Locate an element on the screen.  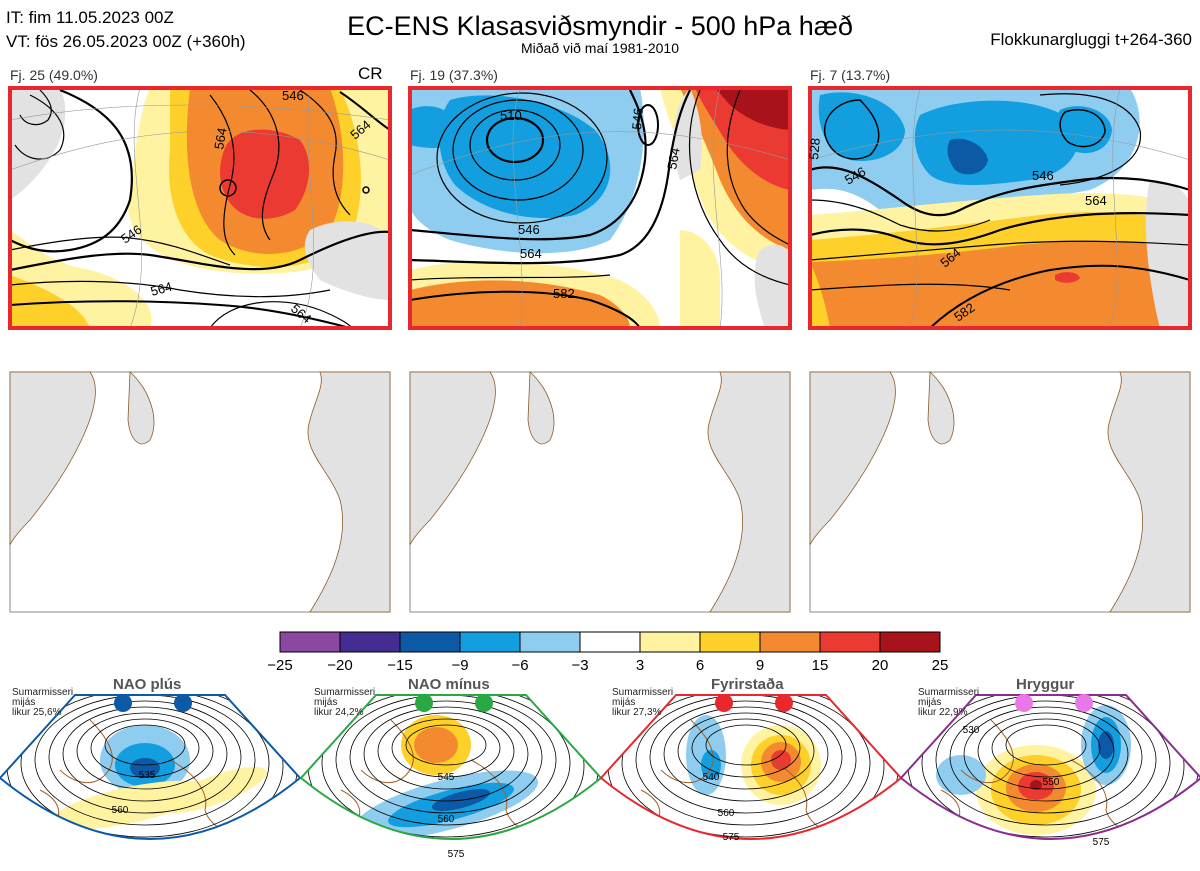
regime-3-title: Fyrirstaða is located at coordinates (747, 684).